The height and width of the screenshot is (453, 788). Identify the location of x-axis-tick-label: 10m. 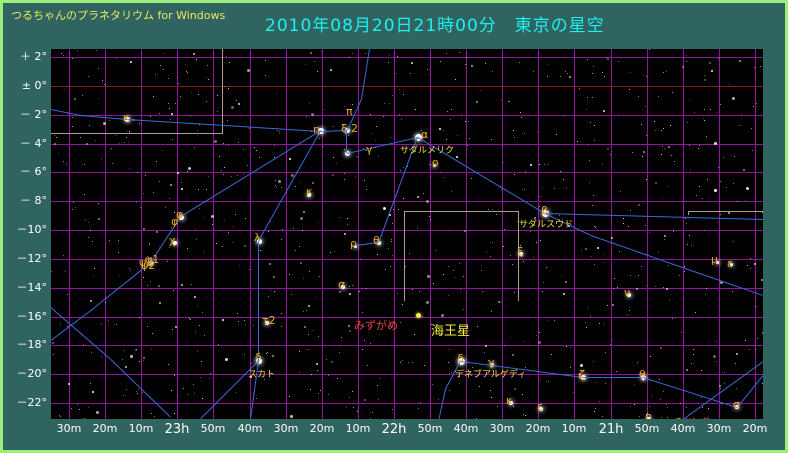
(141, 428).